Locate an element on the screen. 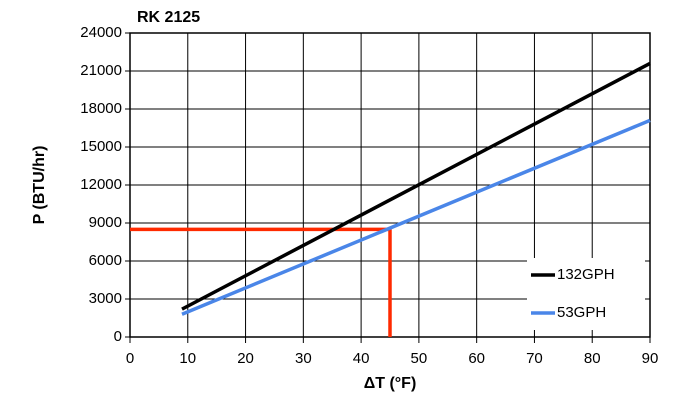  x-tick-label: 60 is located at coordinates (476, 358).